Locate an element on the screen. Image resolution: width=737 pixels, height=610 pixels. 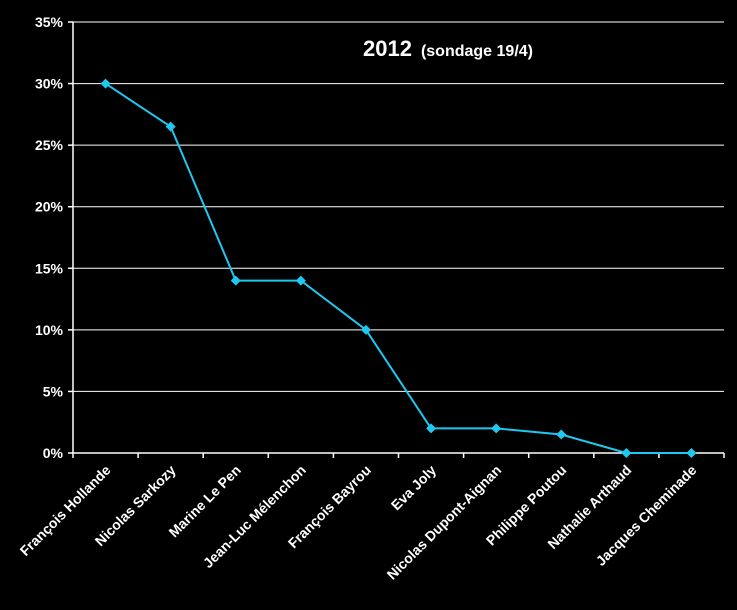
y-tick-label: 5% is located at coordinates (53, 391).